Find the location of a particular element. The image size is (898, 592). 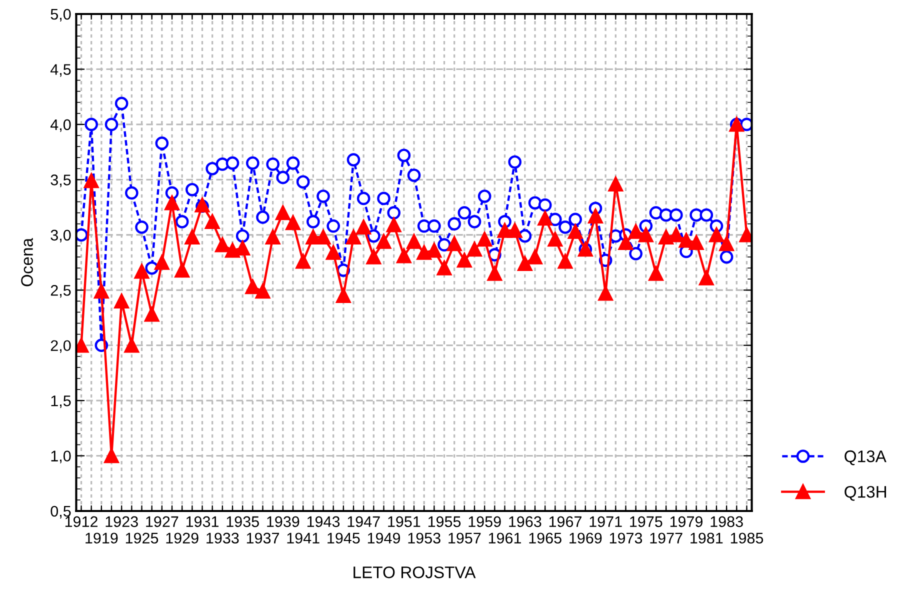

legend-label: Q13H is located at coordinates (865, 493).